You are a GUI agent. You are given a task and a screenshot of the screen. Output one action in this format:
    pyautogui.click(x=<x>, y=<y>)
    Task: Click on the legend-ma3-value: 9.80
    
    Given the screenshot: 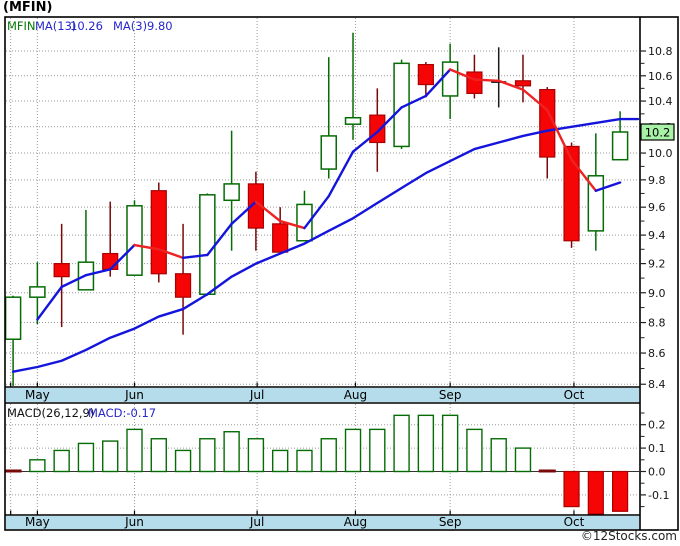 What is the action you would take?
    pyautogui.click(x=160, y=26)
    